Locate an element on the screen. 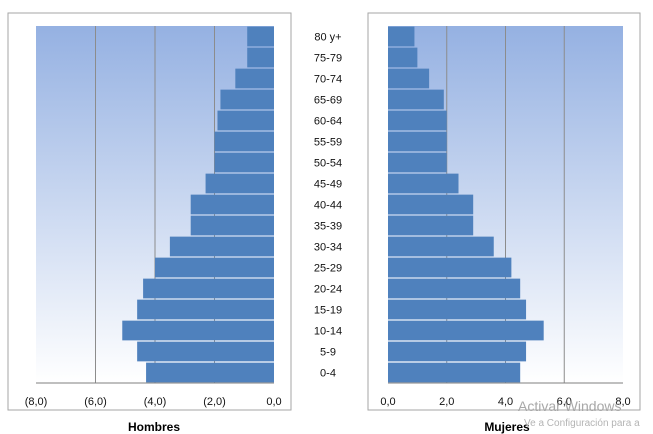 The height and width of the screenshot is (434, 653). mujeres-tick-label: 2,0 is located at coordinates (446, 402).